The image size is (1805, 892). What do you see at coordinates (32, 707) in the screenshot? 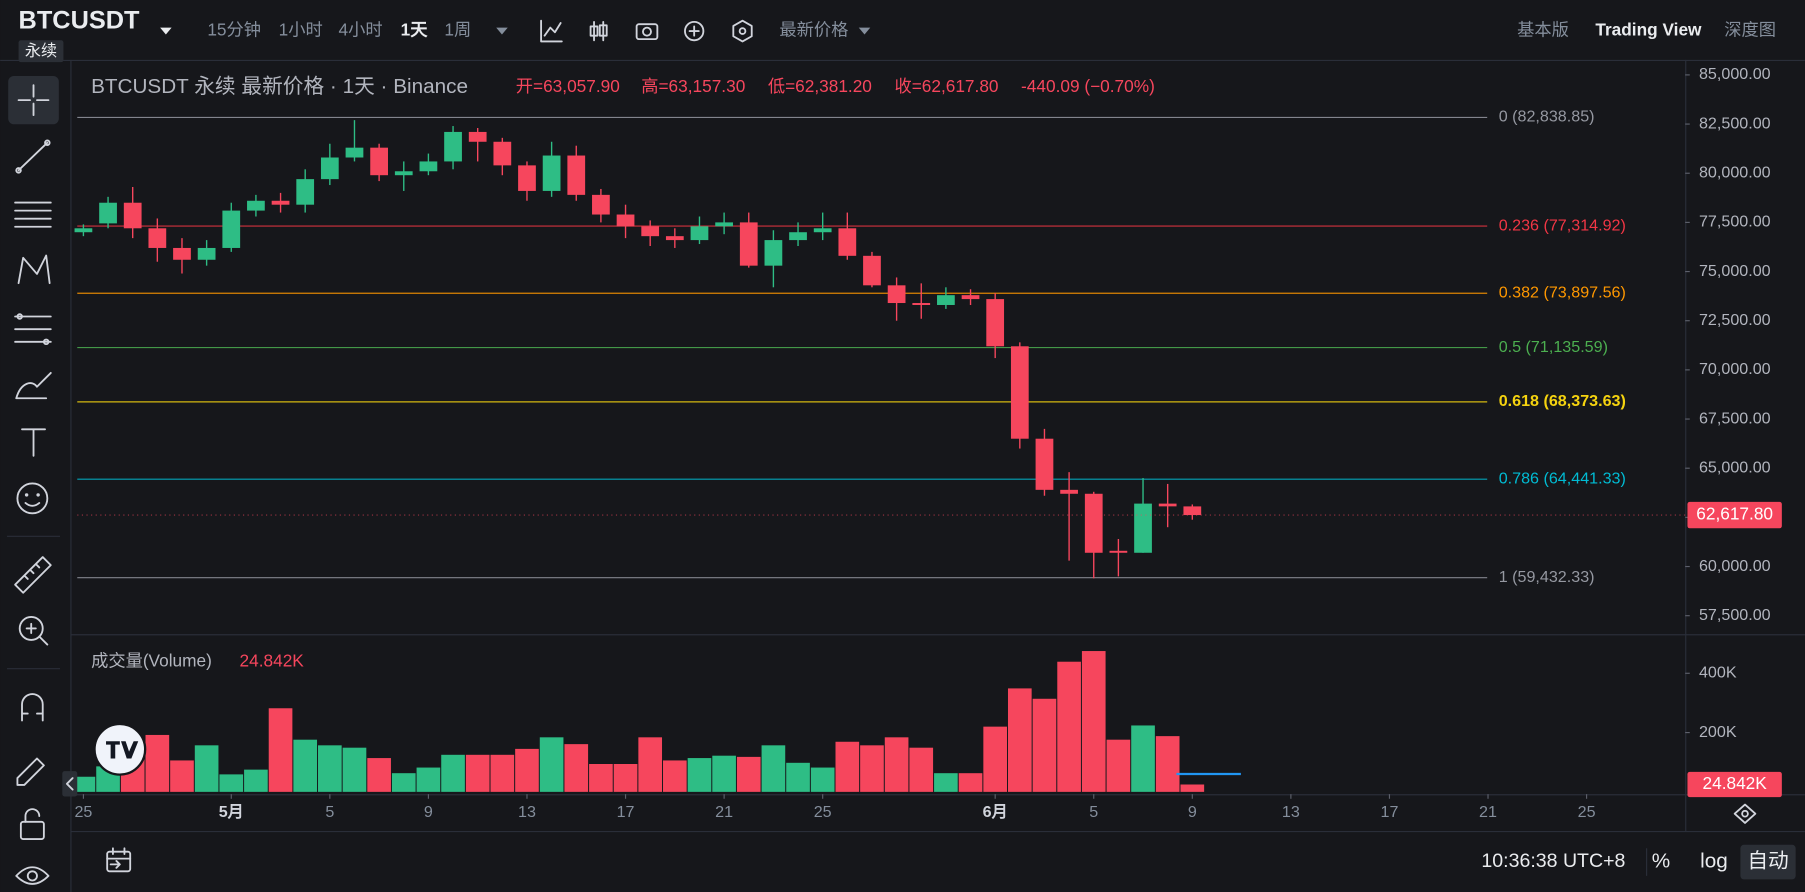
I see `magnet-tool` at bounding box center [32, 707].